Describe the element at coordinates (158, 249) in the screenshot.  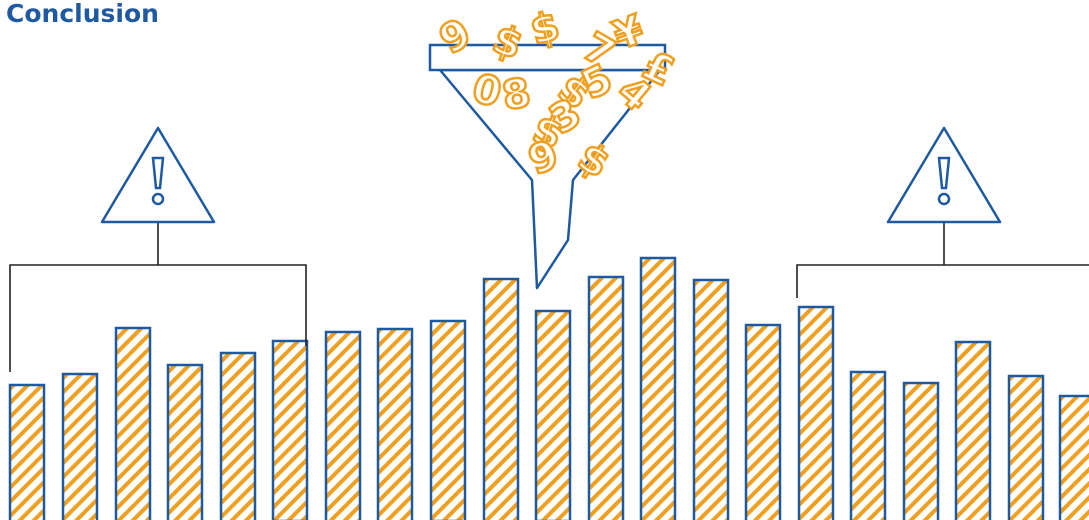
I see `left-warning` at that location.